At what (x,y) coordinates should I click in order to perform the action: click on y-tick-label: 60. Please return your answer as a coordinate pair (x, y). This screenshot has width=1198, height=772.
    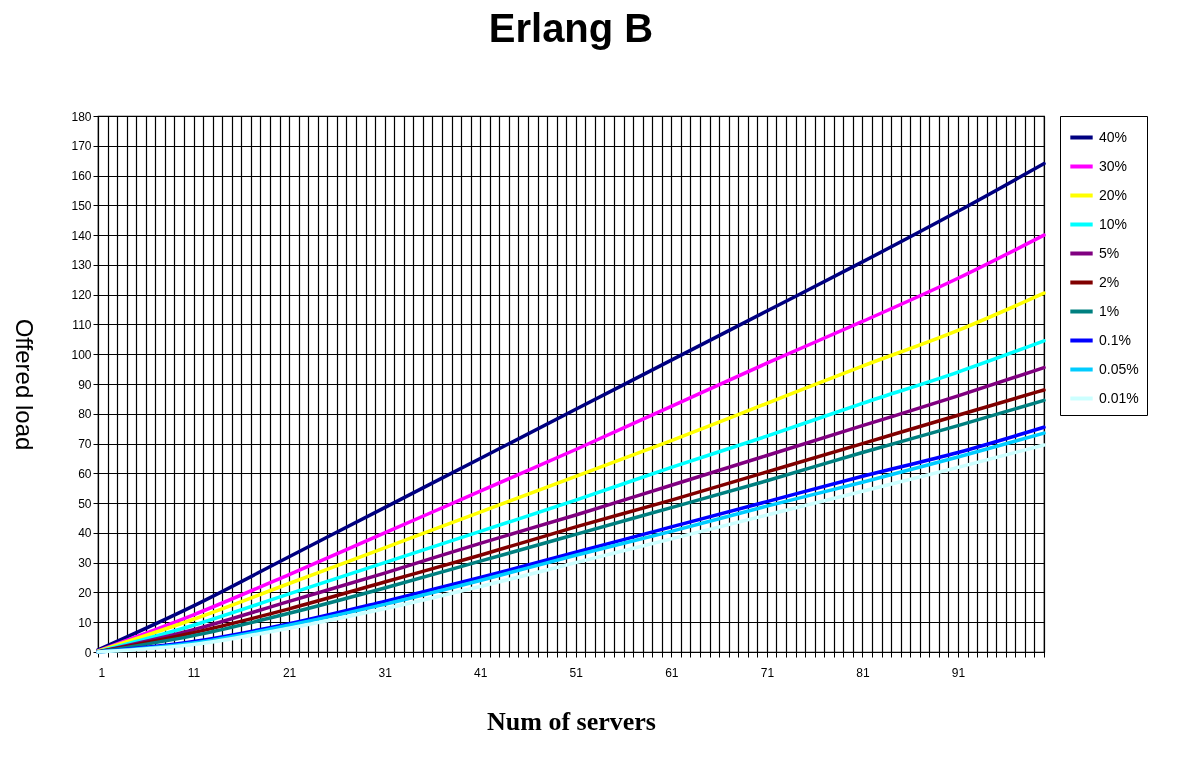
    Looking at the image, I should click on (85, 473).